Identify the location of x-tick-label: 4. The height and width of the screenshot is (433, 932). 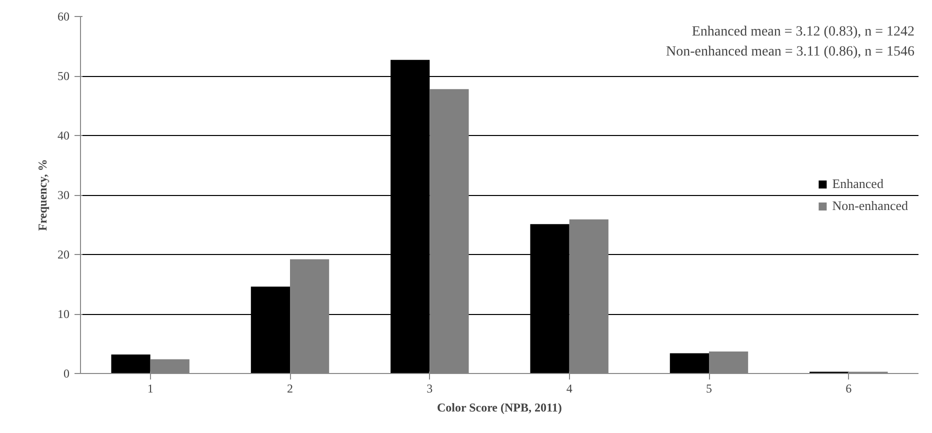
(569, 389).